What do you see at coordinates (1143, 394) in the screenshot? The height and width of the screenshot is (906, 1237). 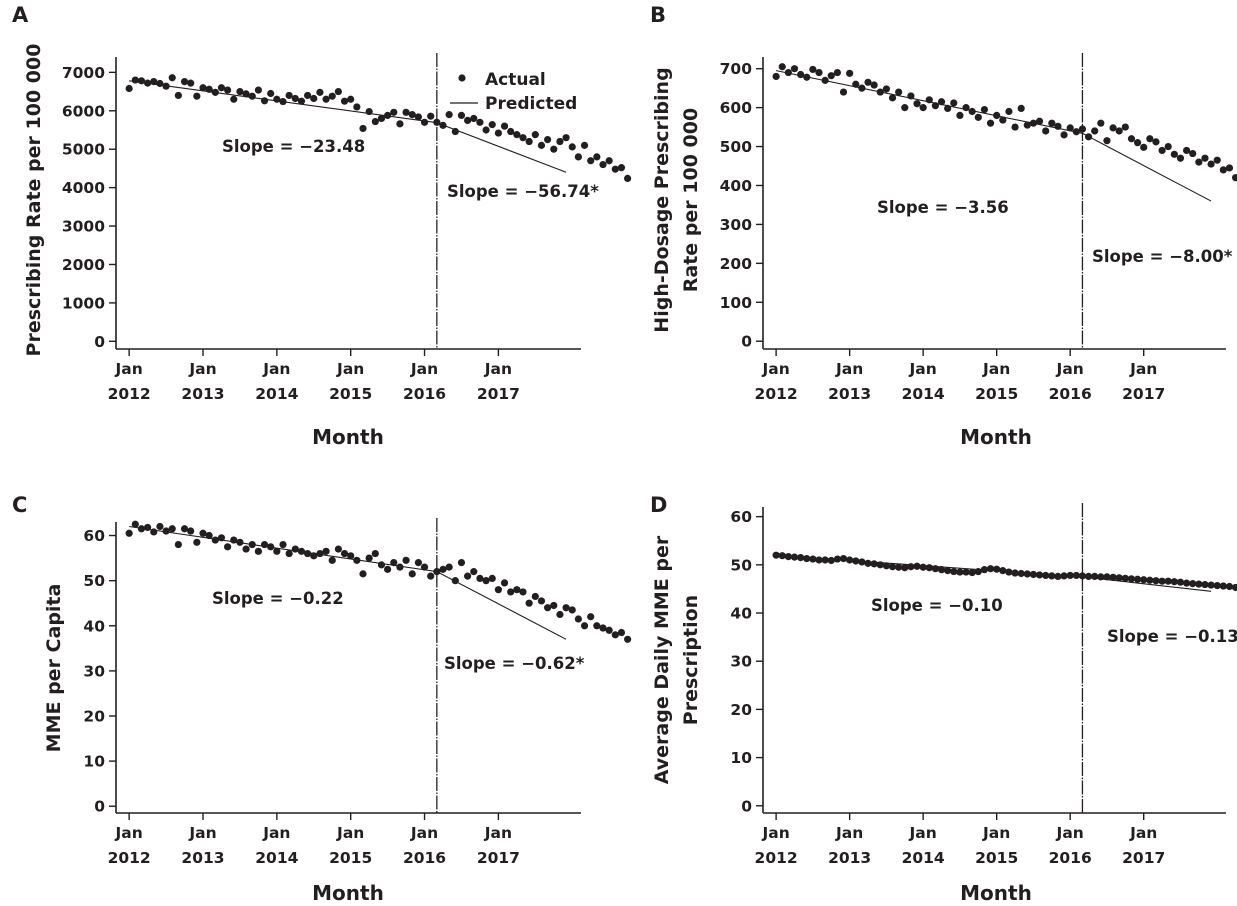 I see `panel-b-x-tick-year: 2017` at bounding box center [1143, 394].